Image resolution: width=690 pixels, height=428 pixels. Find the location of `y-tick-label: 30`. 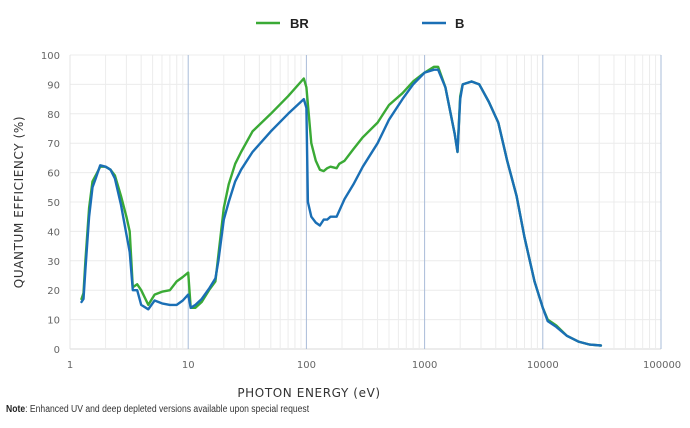

y-tick-label: 30 is located at coordinates (53, 262).